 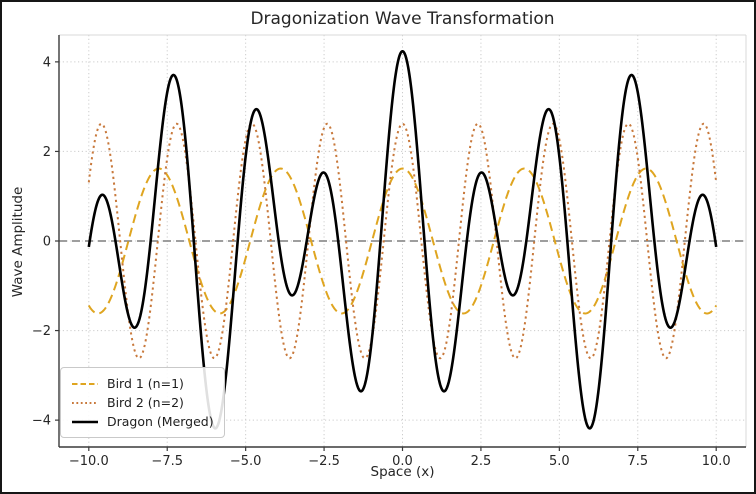 What do you see at coordinates (402, 472) in the screenshot?
I see `x-axis-label: Space (x)` at bounding box center [402, 472].